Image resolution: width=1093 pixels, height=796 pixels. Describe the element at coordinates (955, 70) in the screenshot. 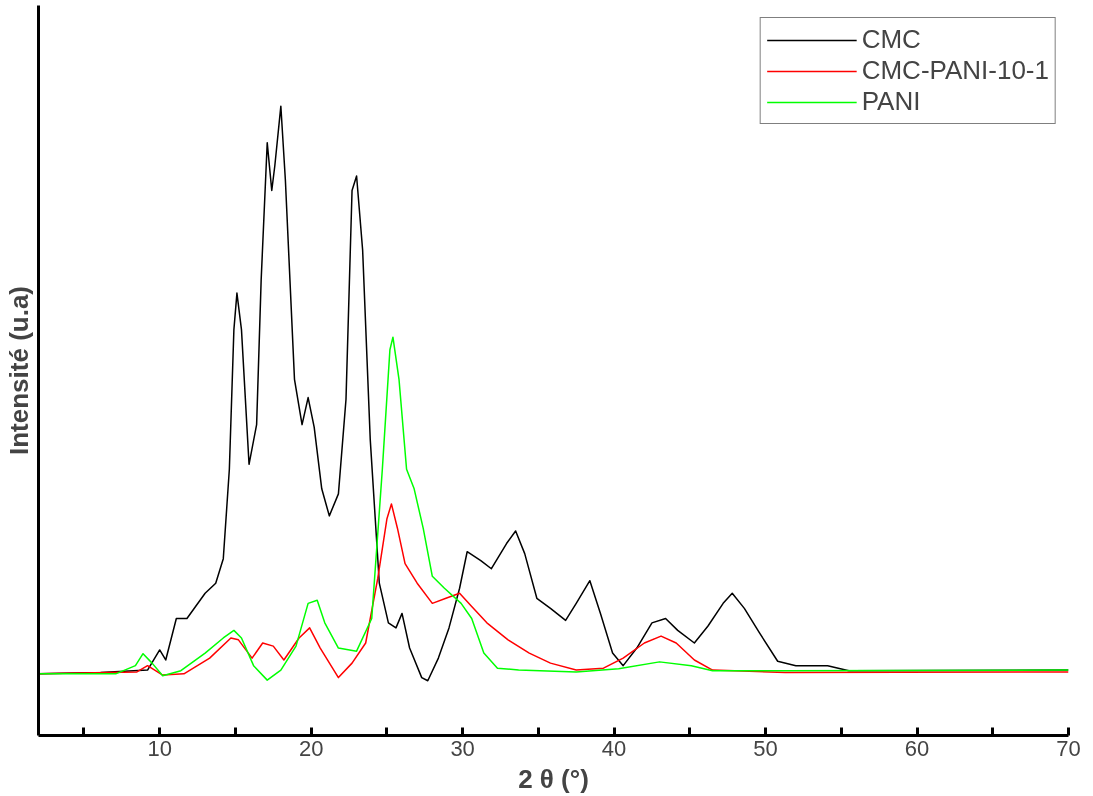

I see `legend-label: CMC-PANI-10-1` at that location.